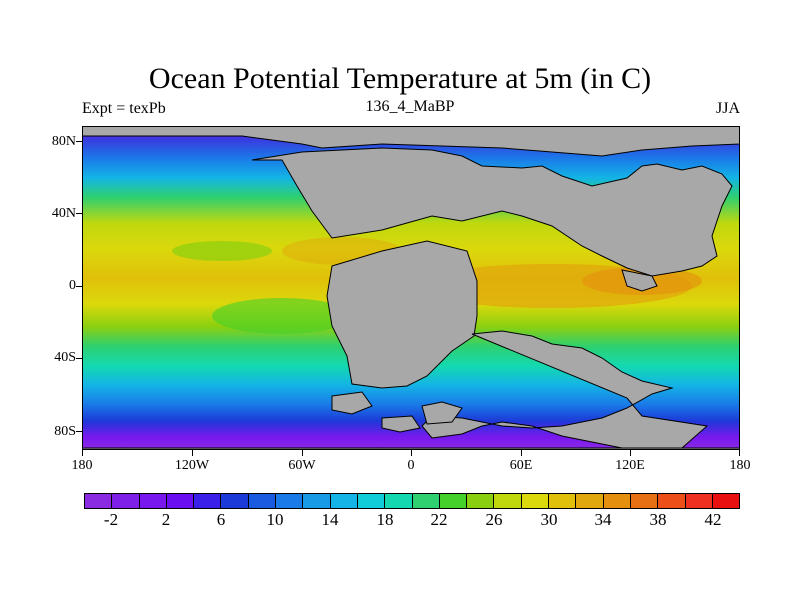  I want to click on colorbar-label: 14, so click(330, 519).